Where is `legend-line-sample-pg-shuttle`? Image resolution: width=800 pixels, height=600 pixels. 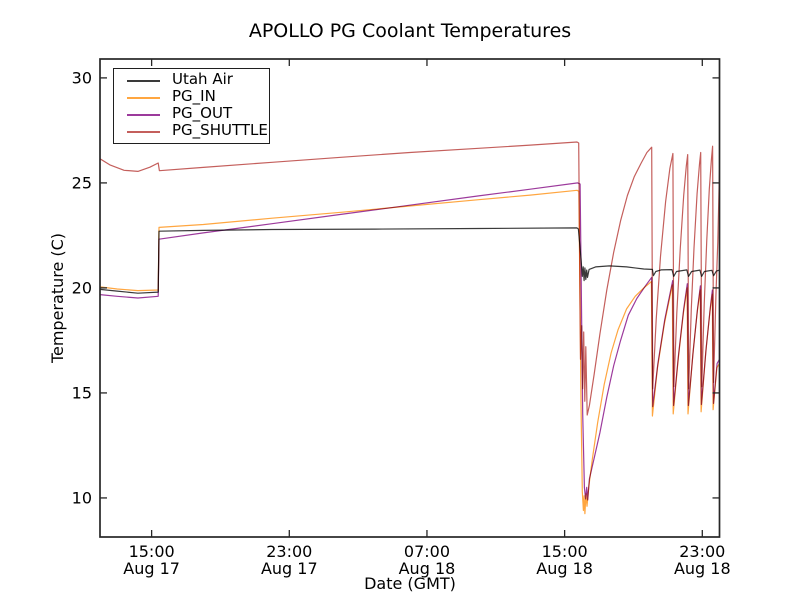 legend-line-sample-pg-shuttle is located at coordinates (143, 131).